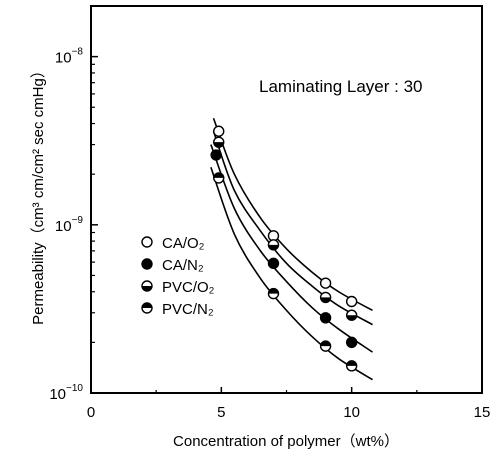  What do you see at coordinates (91, 412) in the screenshot?
I see `x-tick-label: 0` at bounding box center [91, 412].